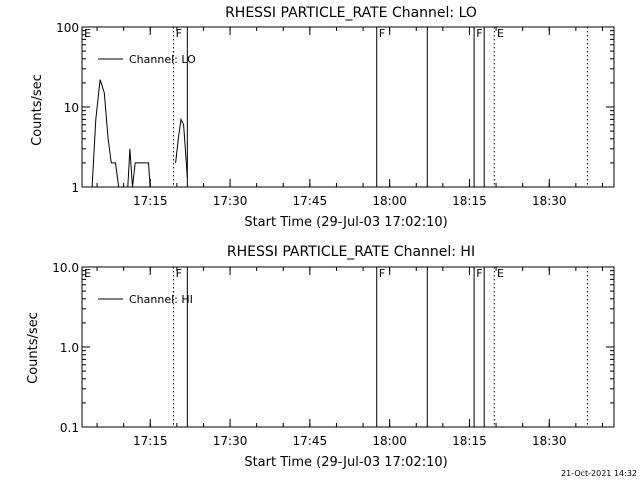  Describe the element at coordinates (351, 252) in the screenshot. I see `chart-title-hi: RHESSI PARTICLE_RATE Channel: HI` at that location.